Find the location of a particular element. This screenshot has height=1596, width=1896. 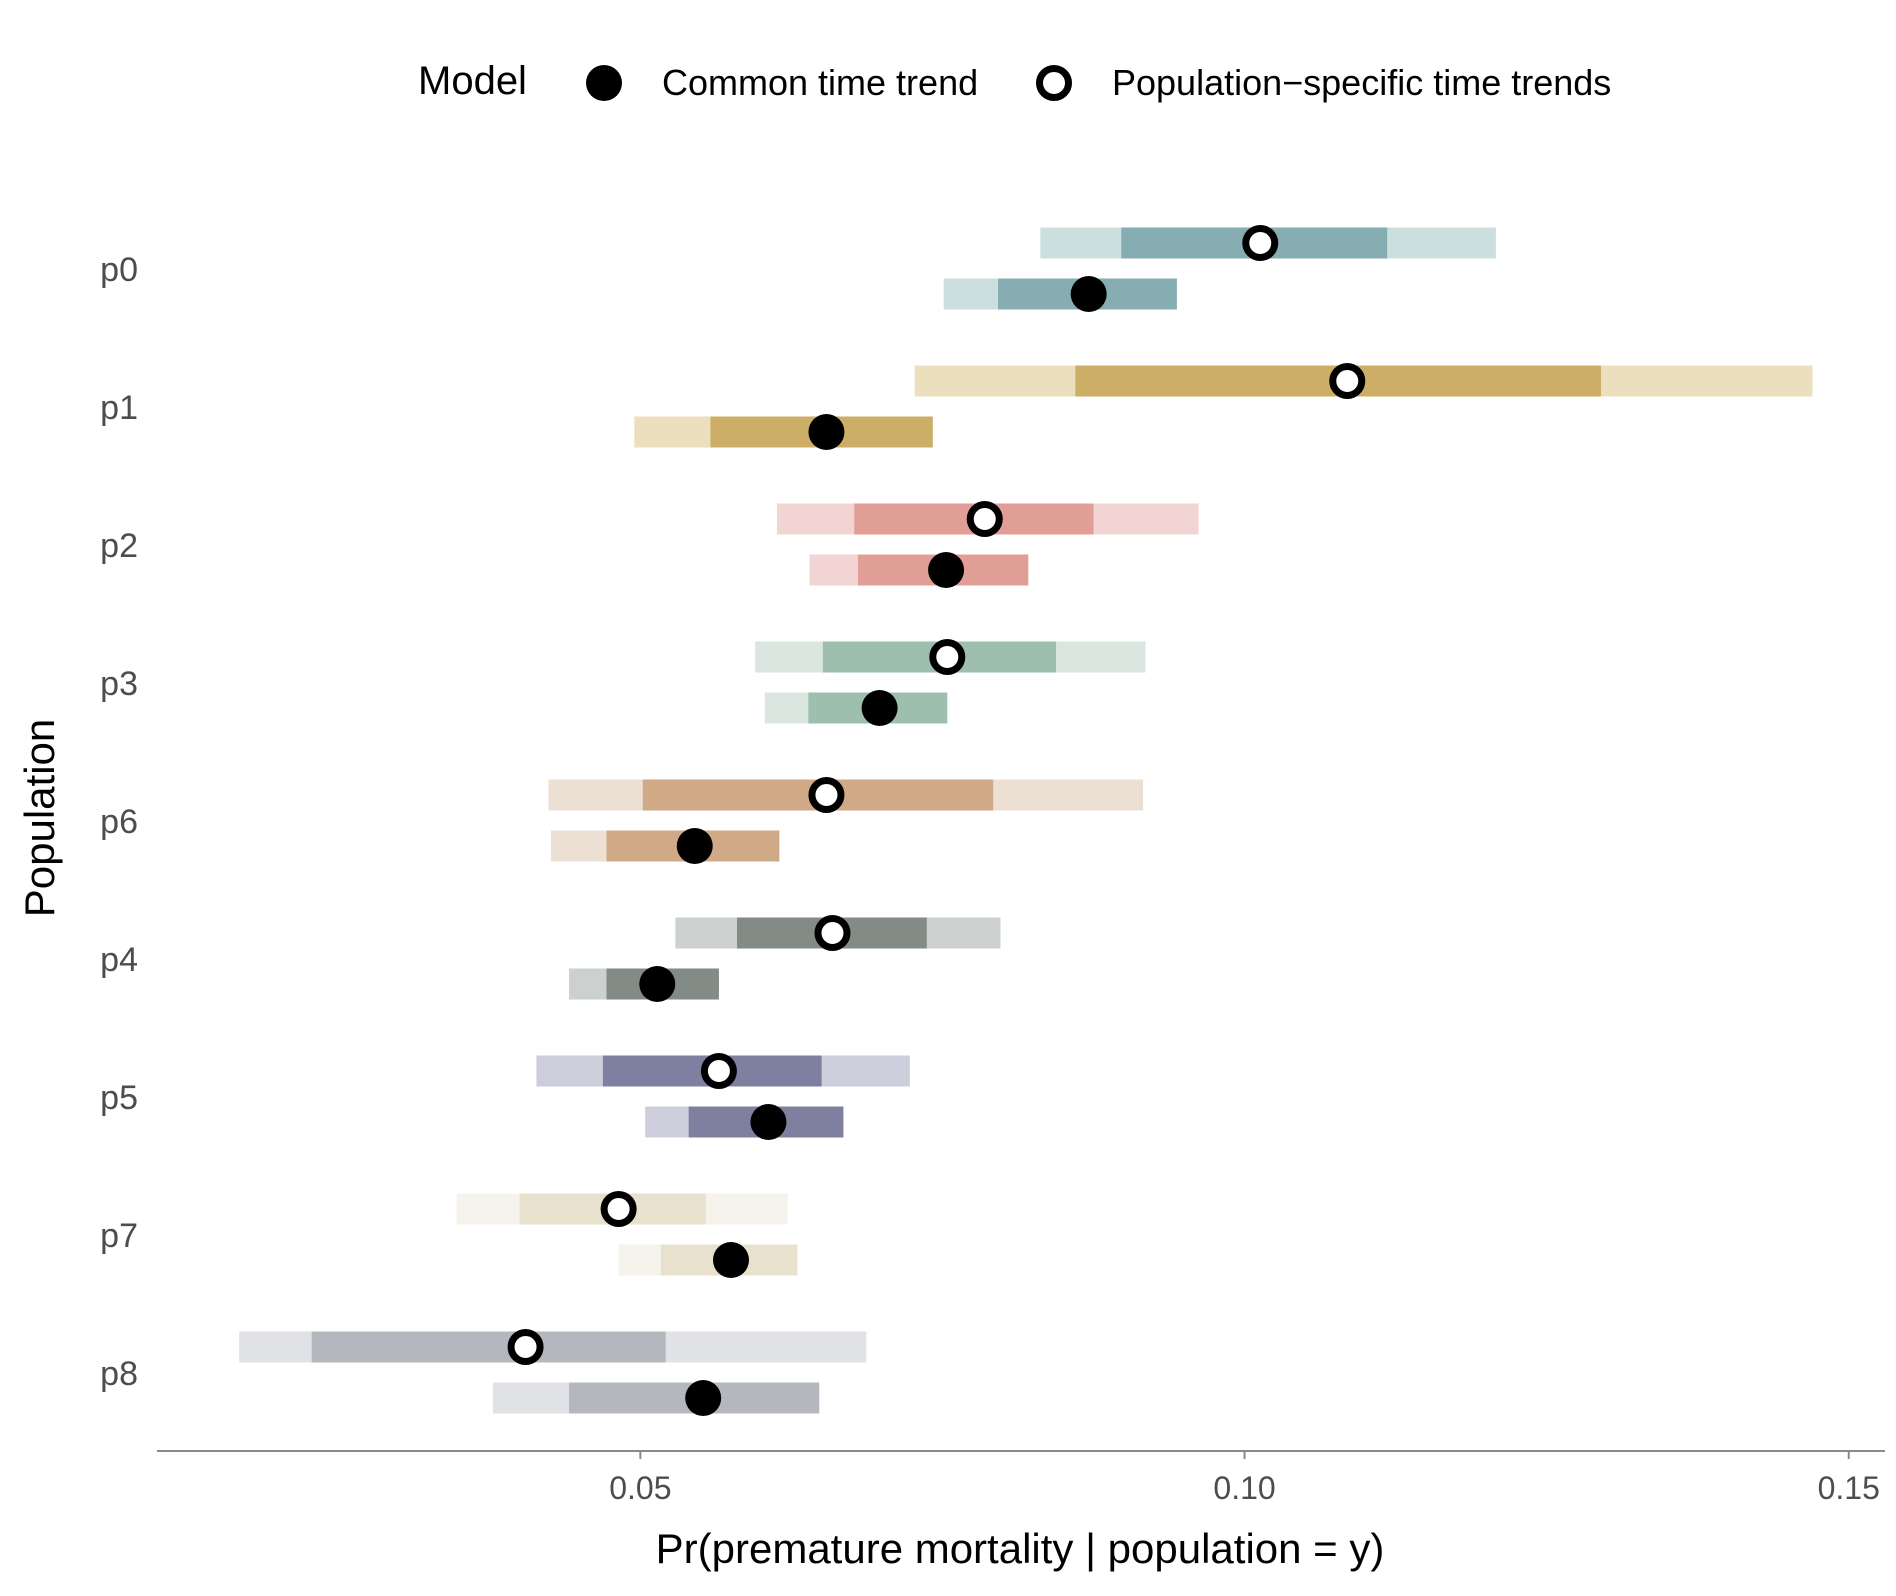

legend-label-common: Common time trend is located at coordinates (820, 82).